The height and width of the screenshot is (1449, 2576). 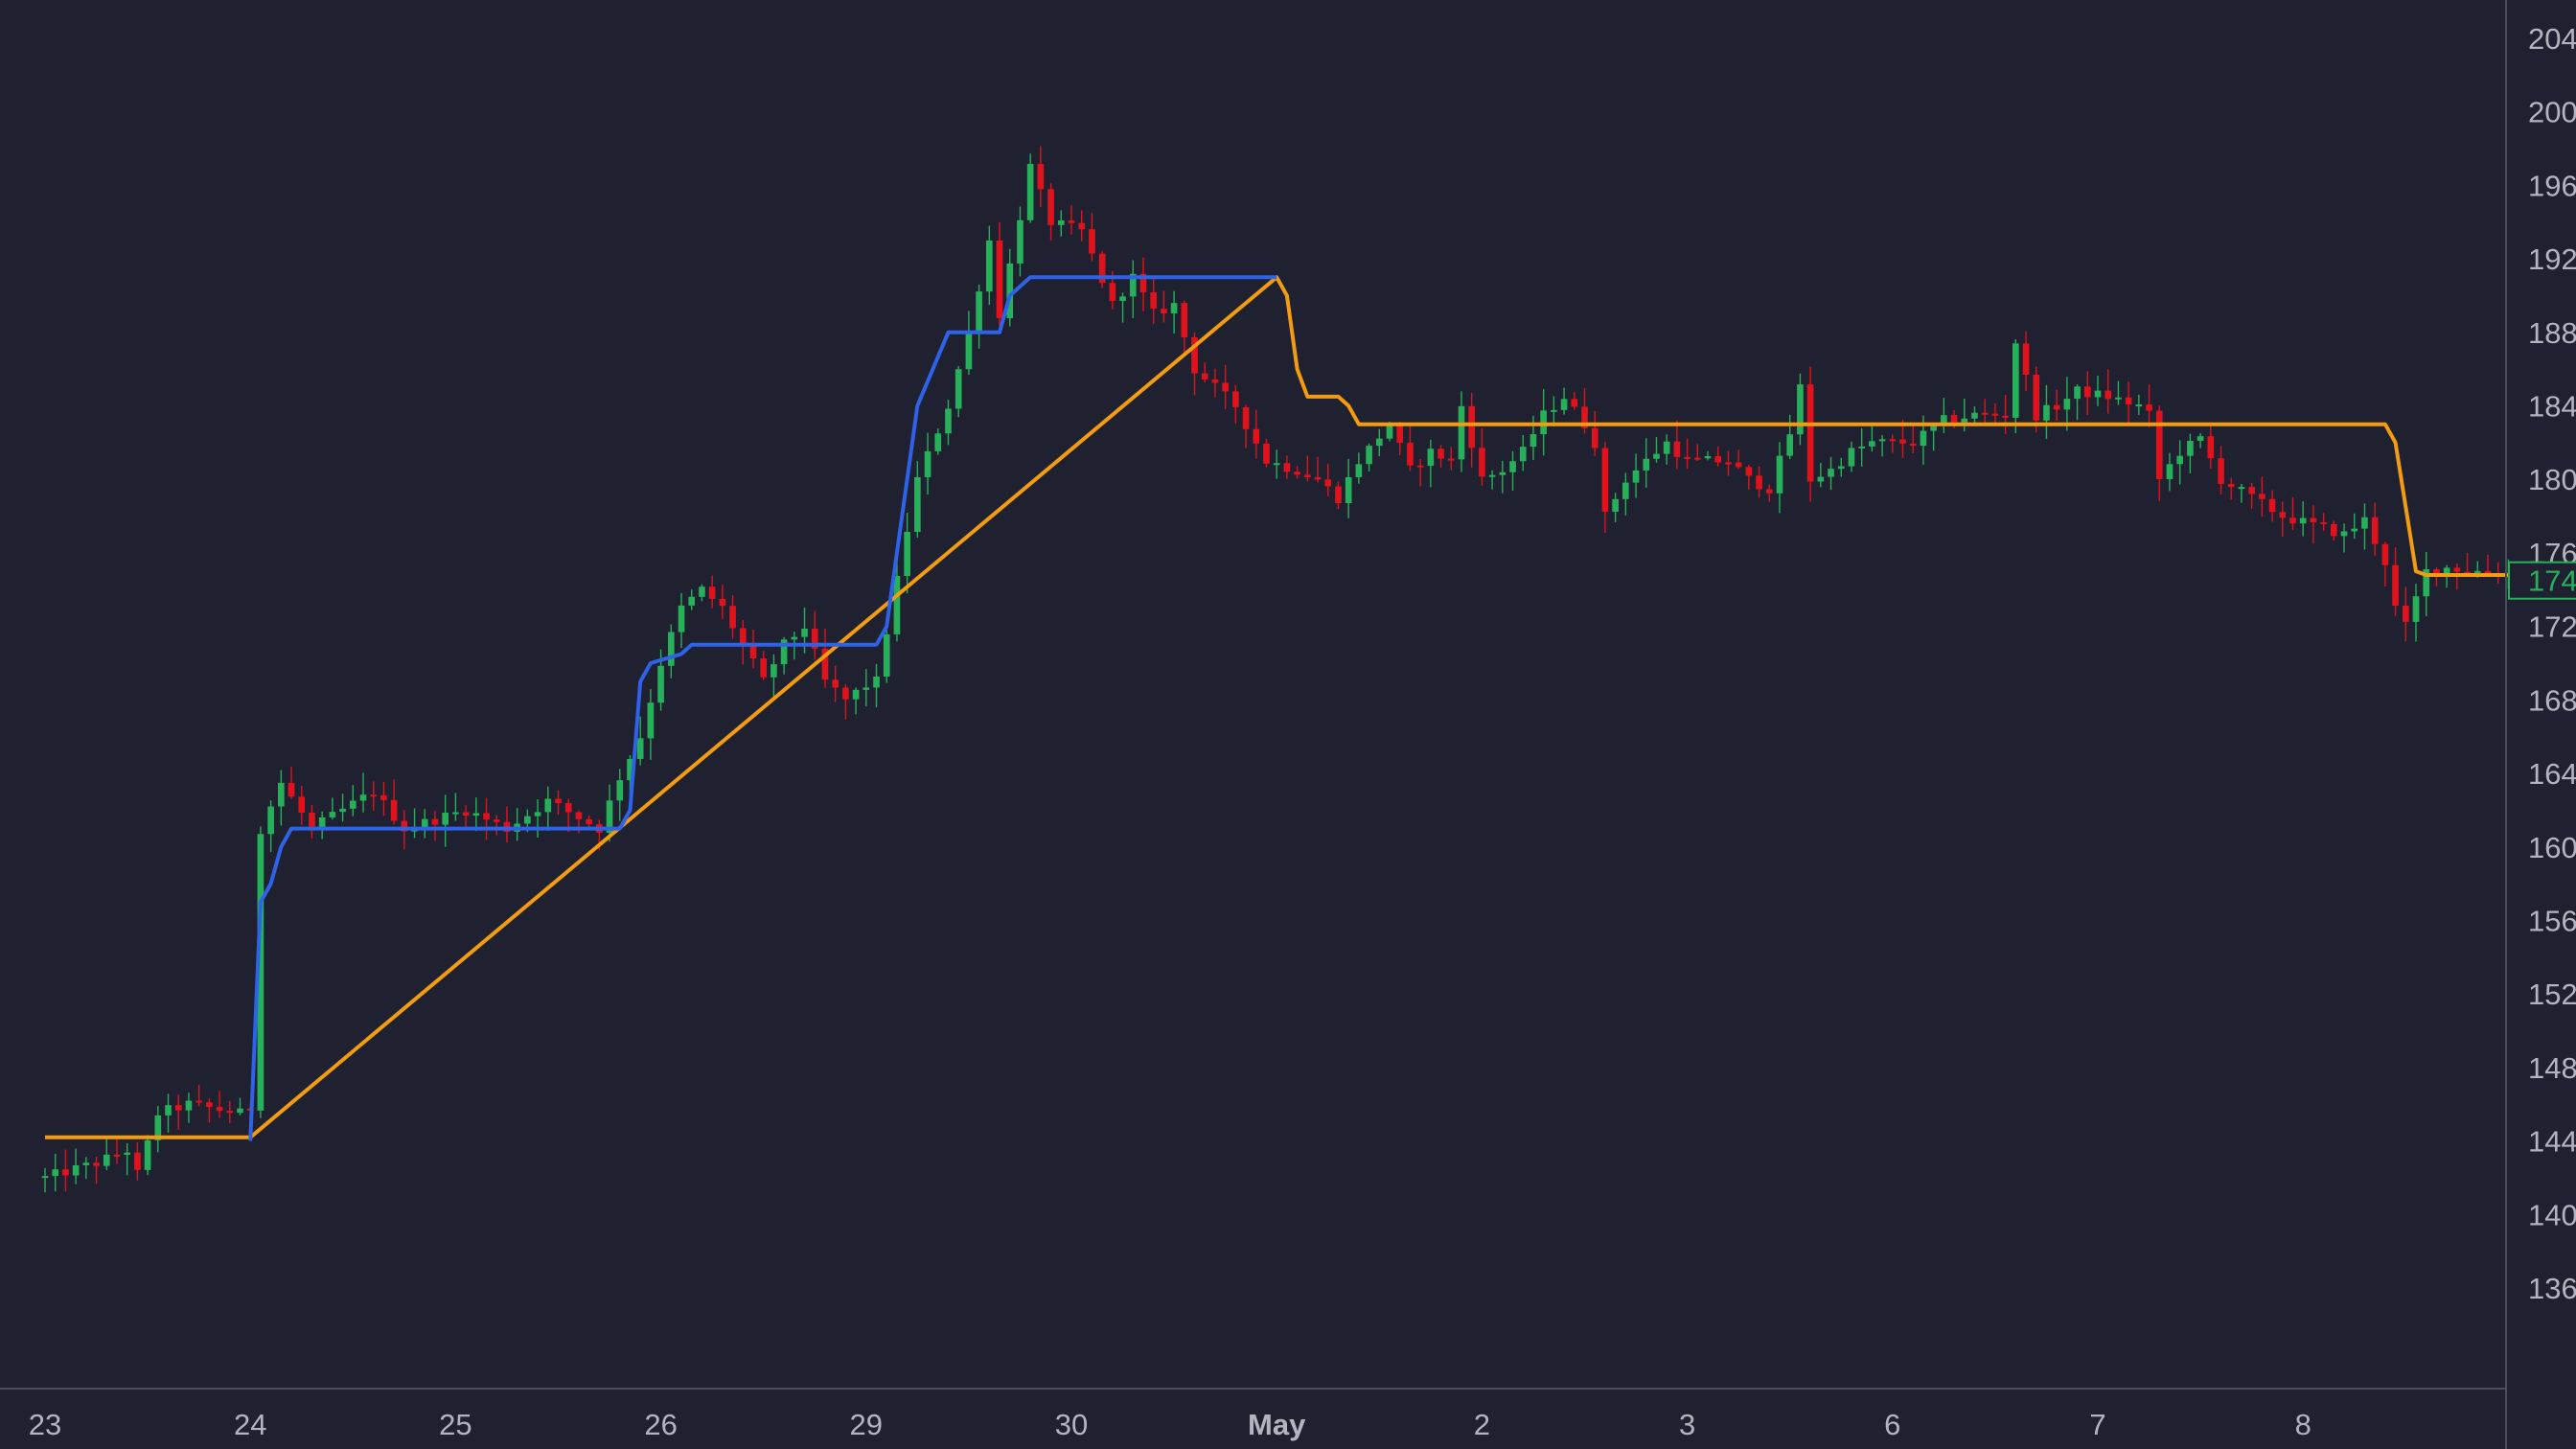 What do you see at coordinates (2552, 1142) in the screenshot?
I see `y-tick-label: 144` at bounding box center [2552, 1142].